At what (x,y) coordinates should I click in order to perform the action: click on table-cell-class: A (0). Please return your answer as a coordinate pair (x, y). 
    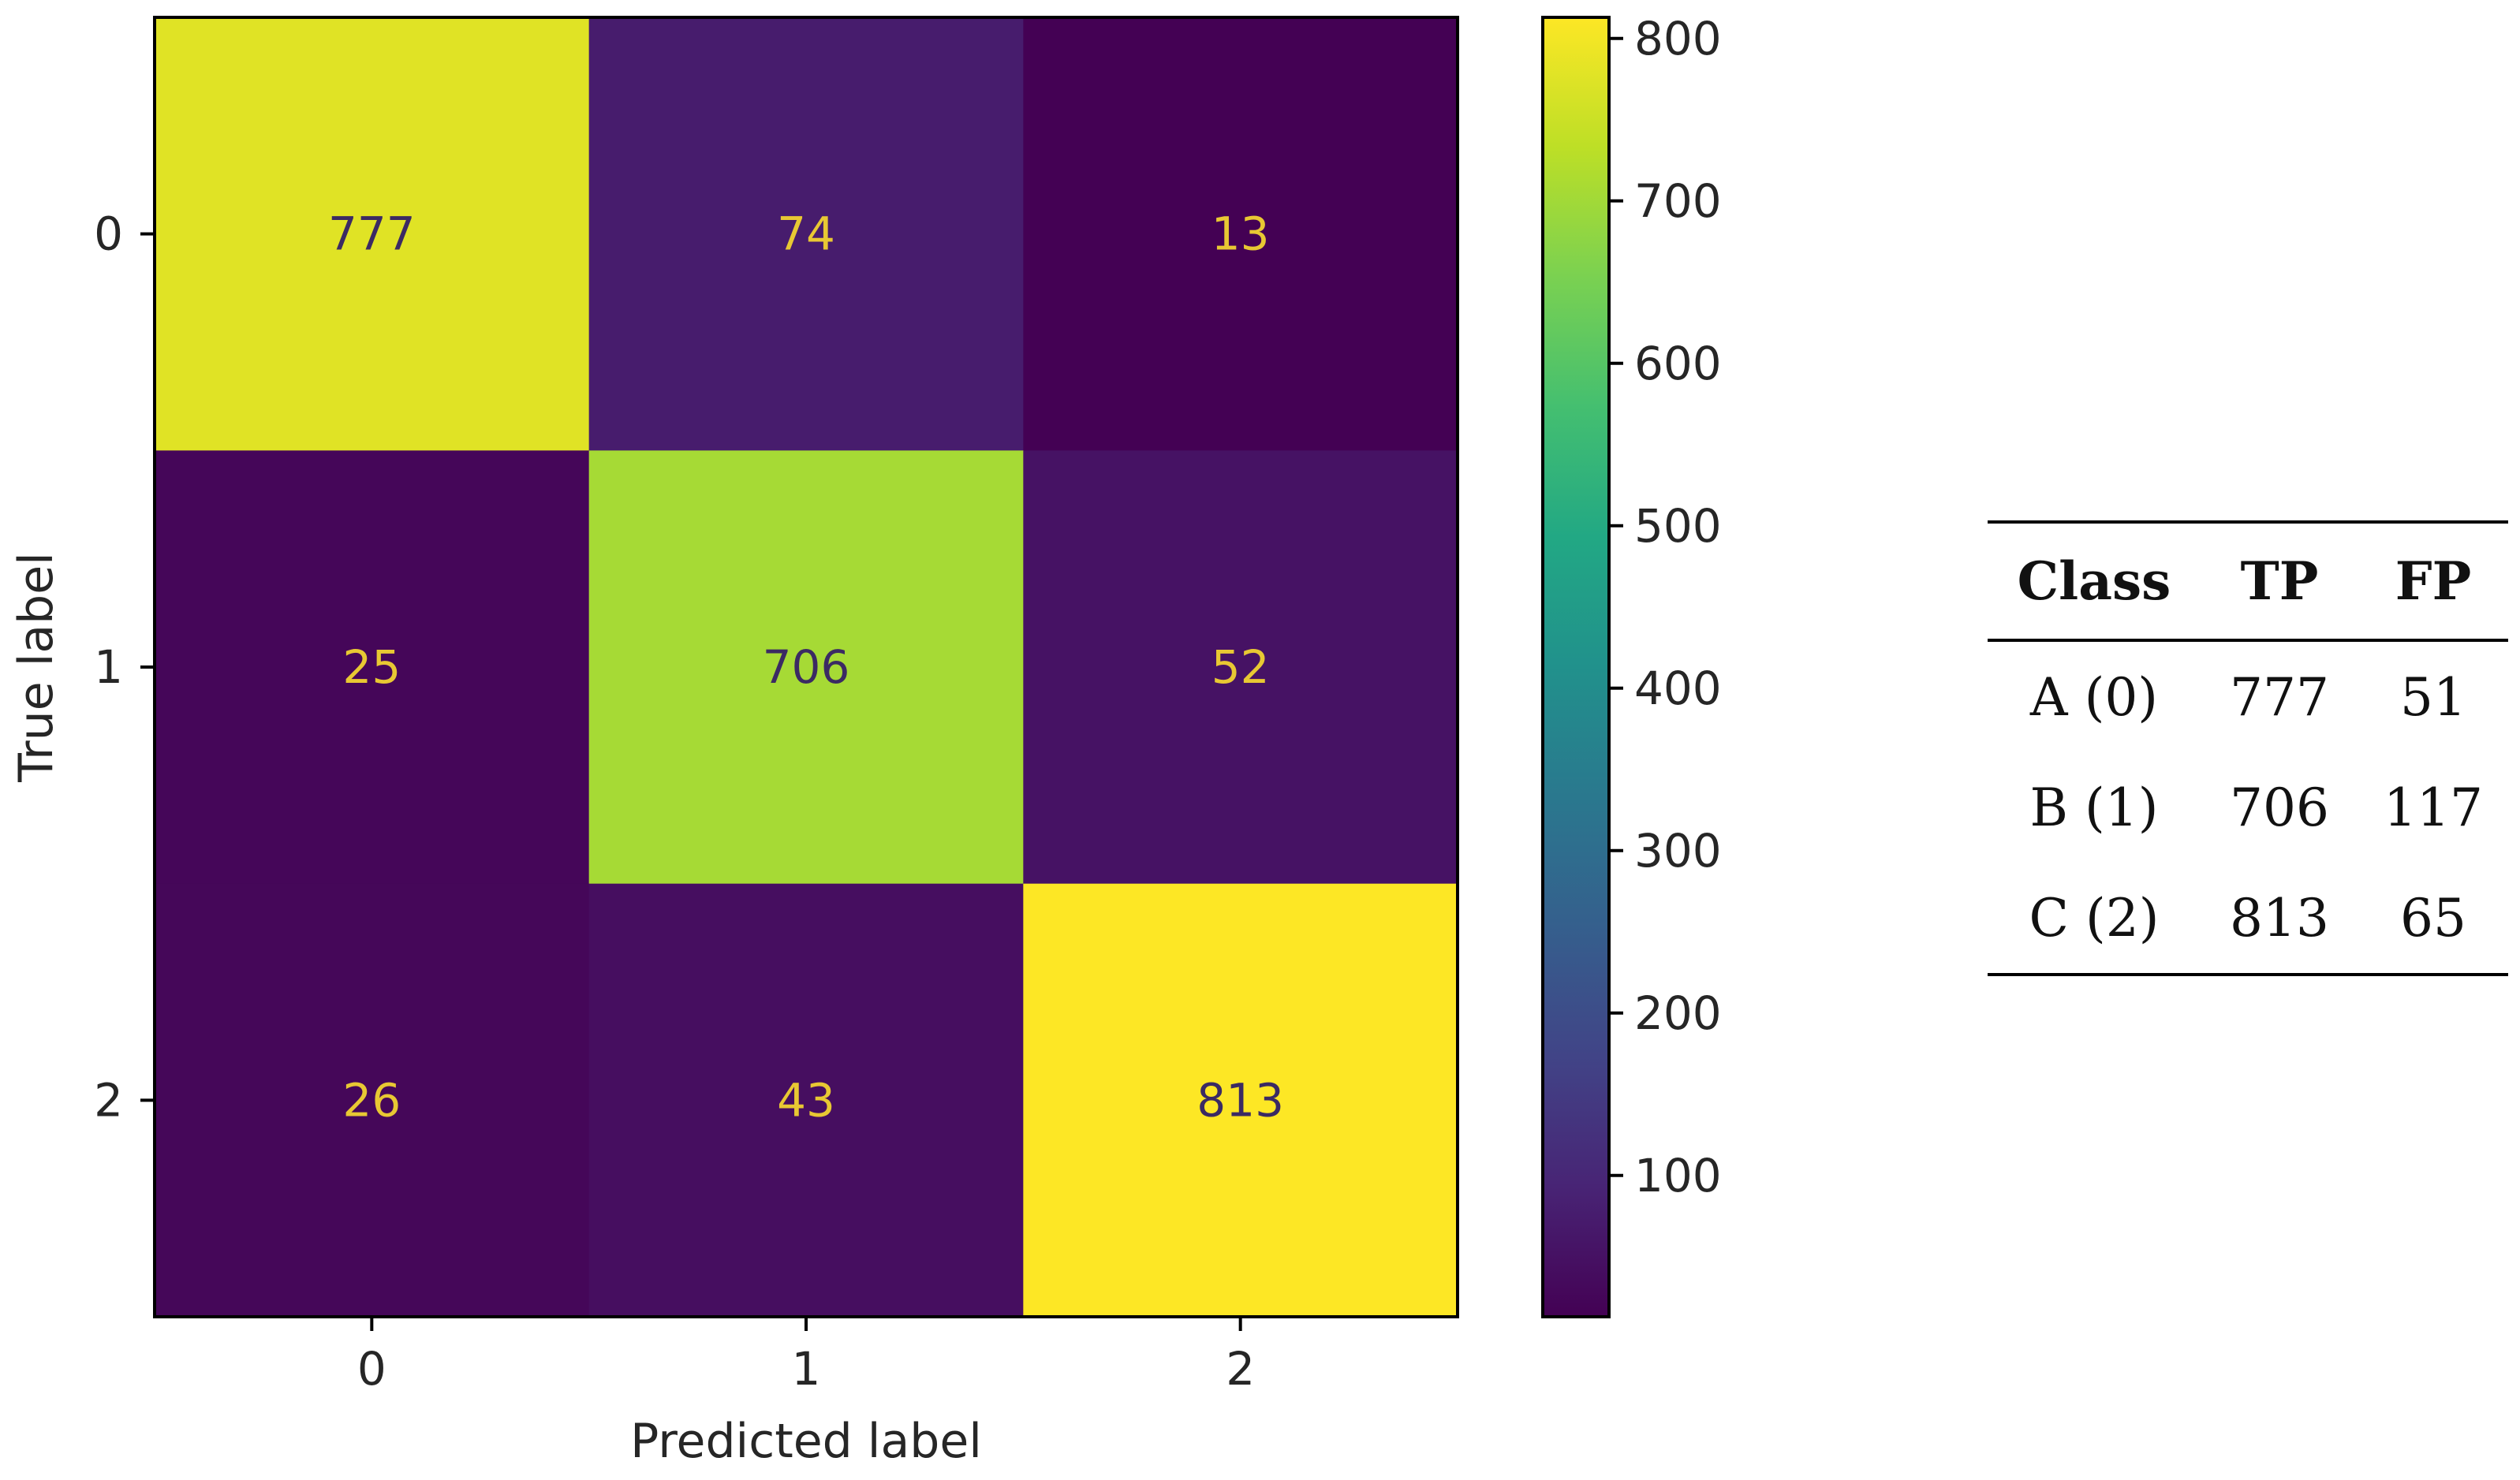
    Looking at the image, I should click on (2094, 697).